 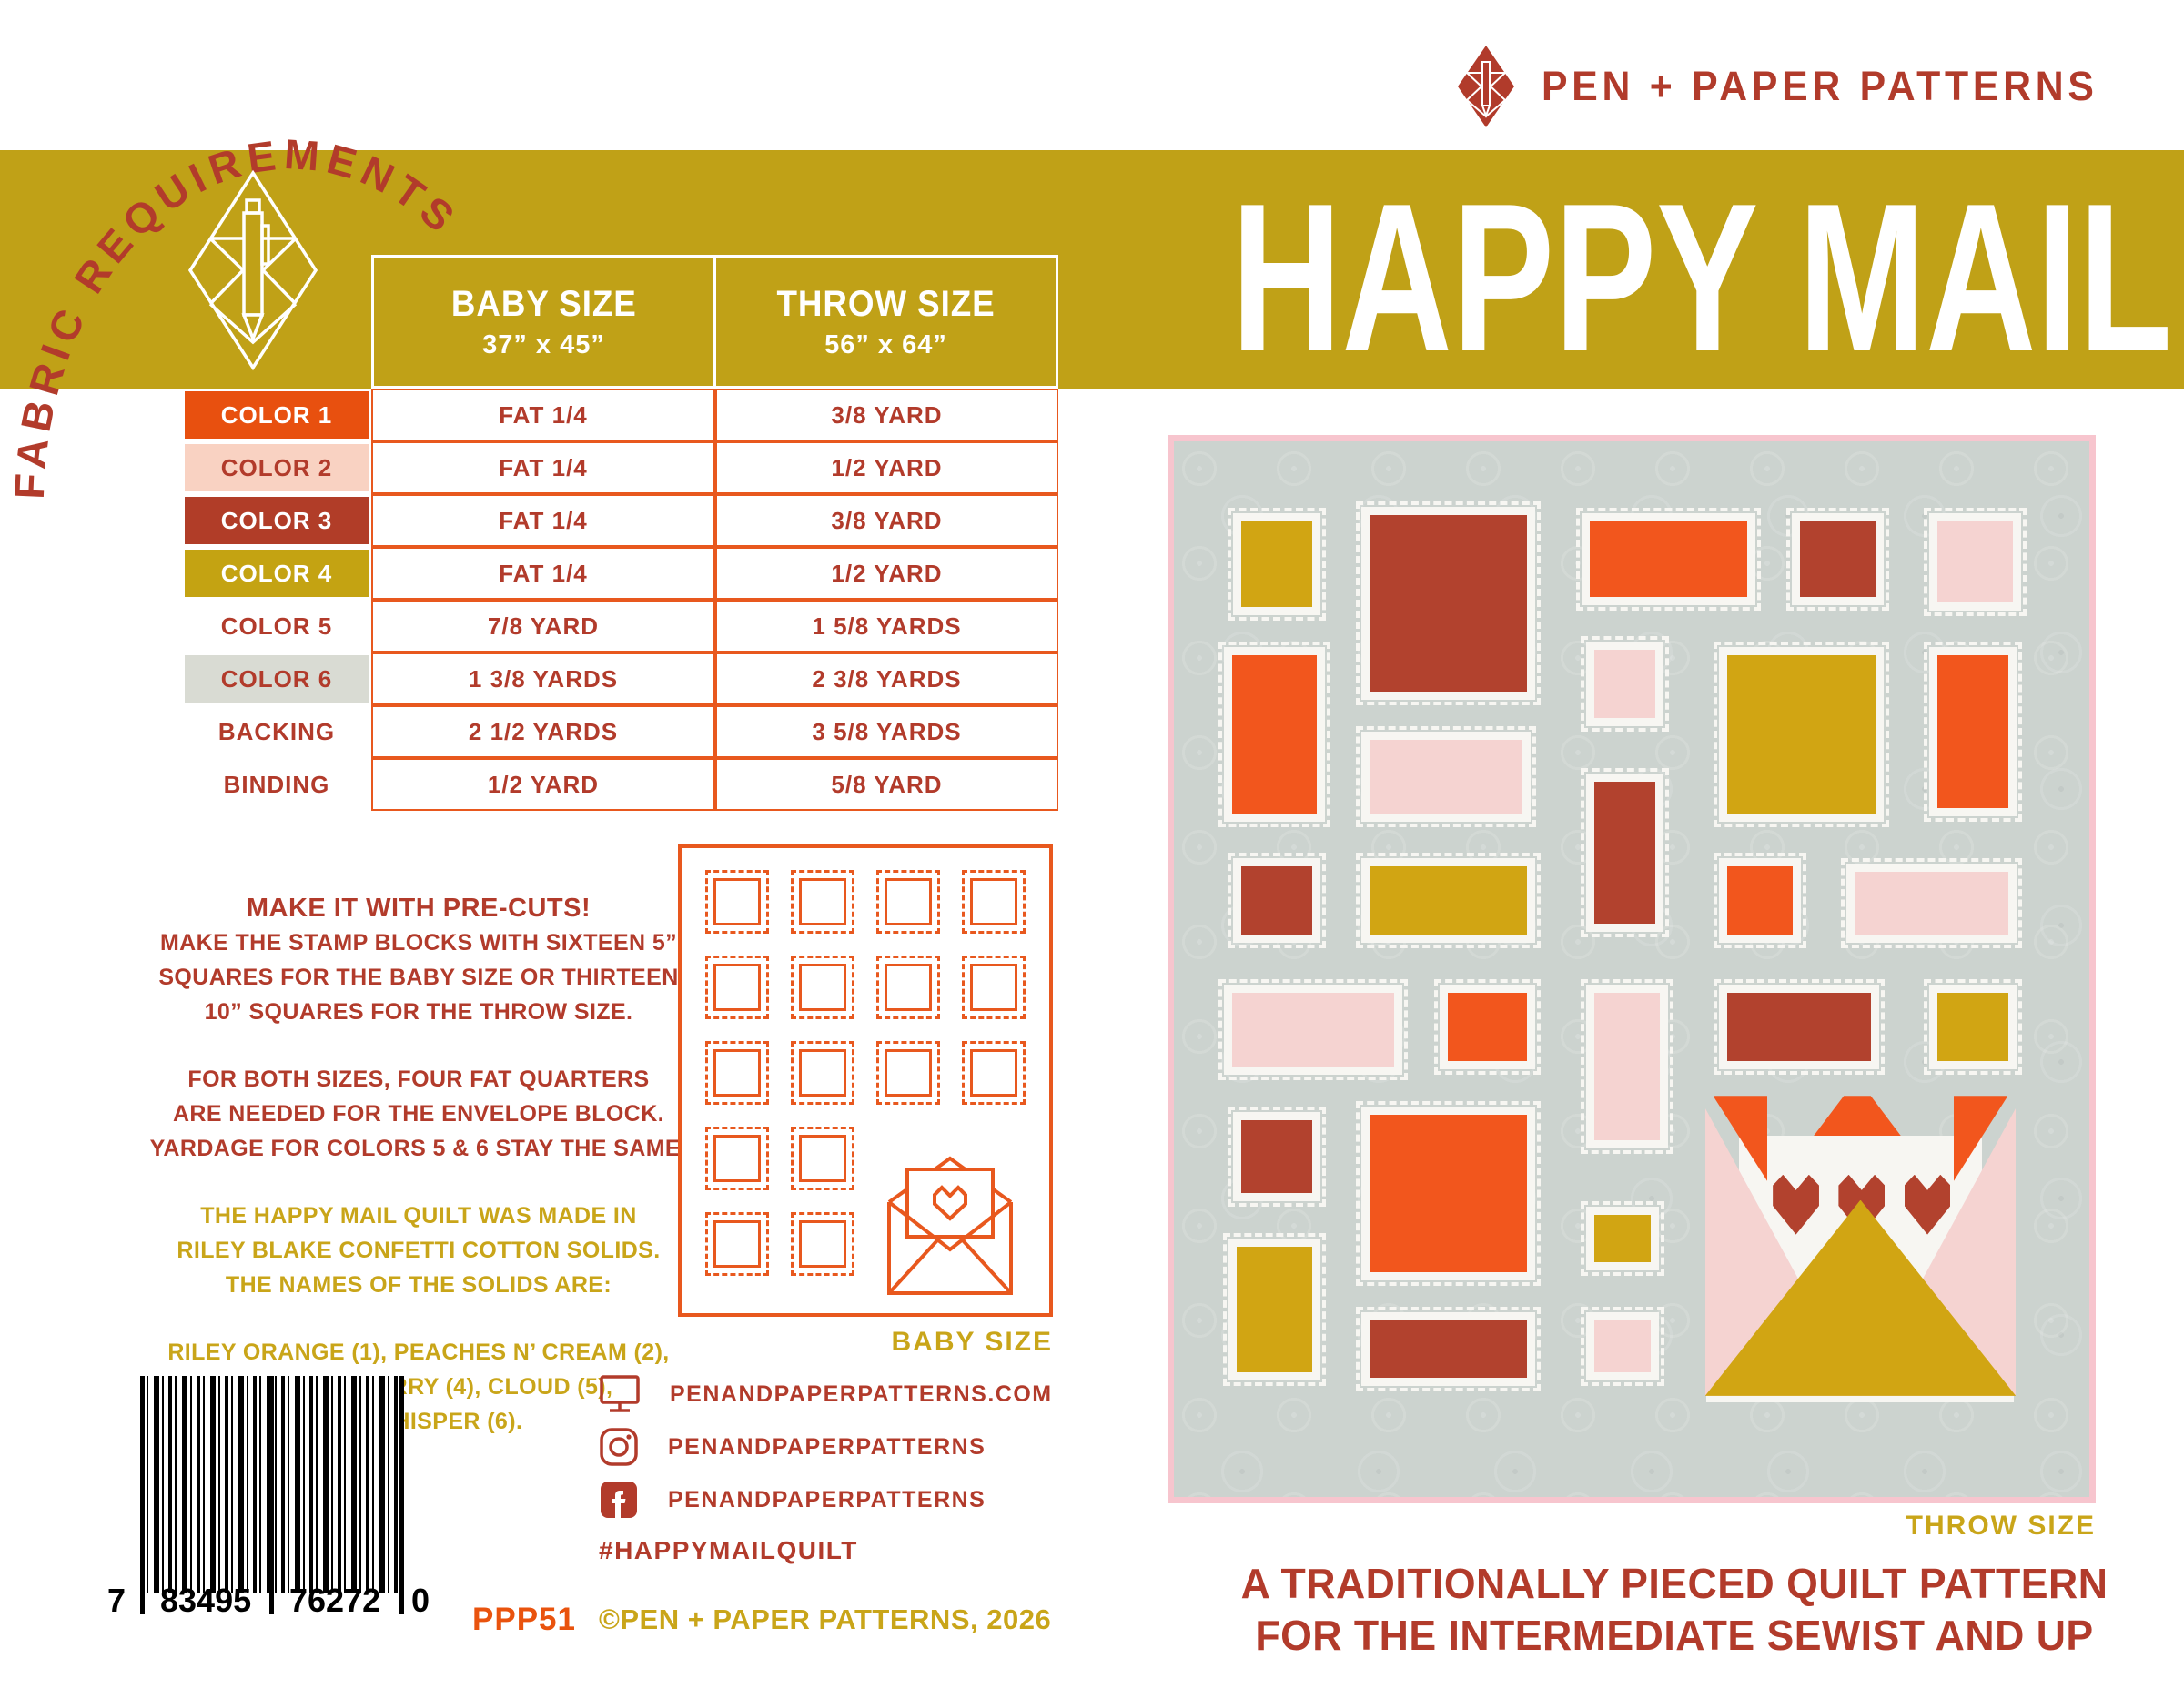 I want to click on cell-baby-row3: FAT 1/4, so click(x=543, y=520).